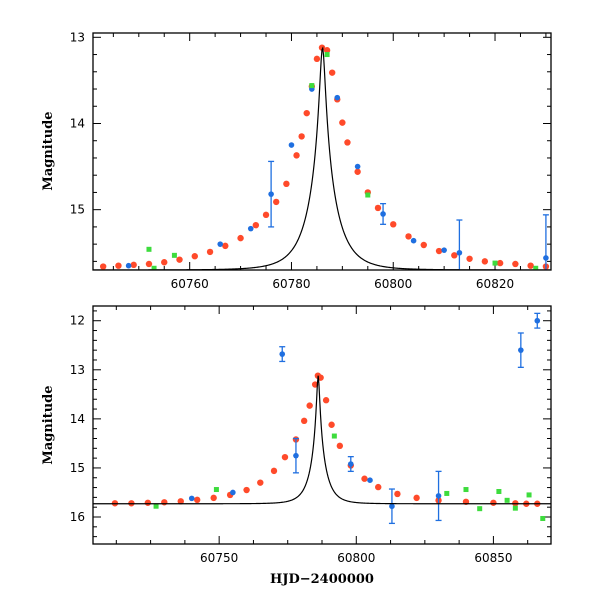 This screenshot has width=600, height=600. I want to click on y-tick-label: 12, so click(77, 321).